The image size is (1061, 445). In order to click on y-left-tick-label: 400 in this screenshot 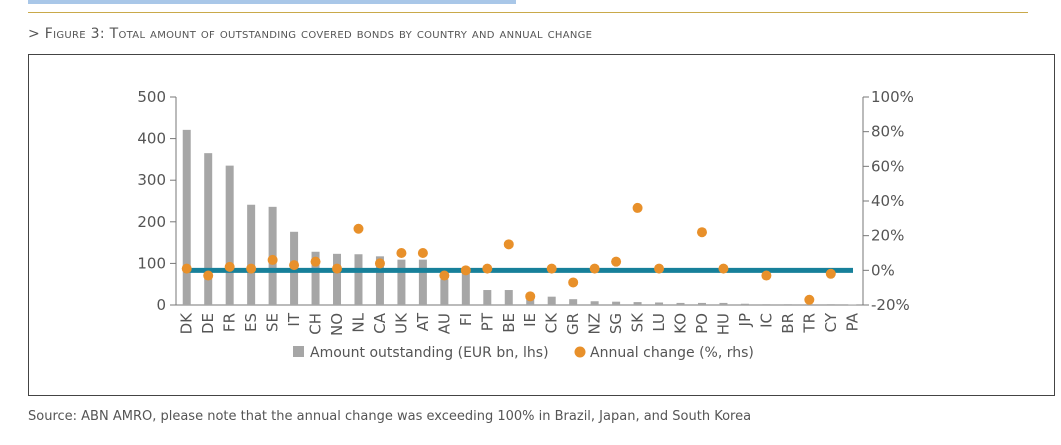, I will do `click(151, 139)`.